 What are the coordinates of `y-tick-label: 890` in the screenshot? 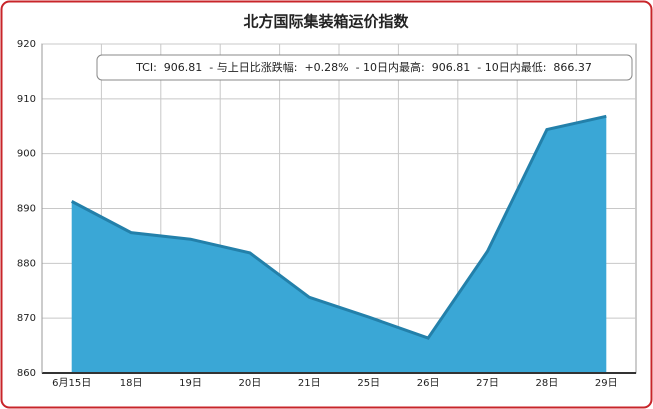 It's located at (26, 209).